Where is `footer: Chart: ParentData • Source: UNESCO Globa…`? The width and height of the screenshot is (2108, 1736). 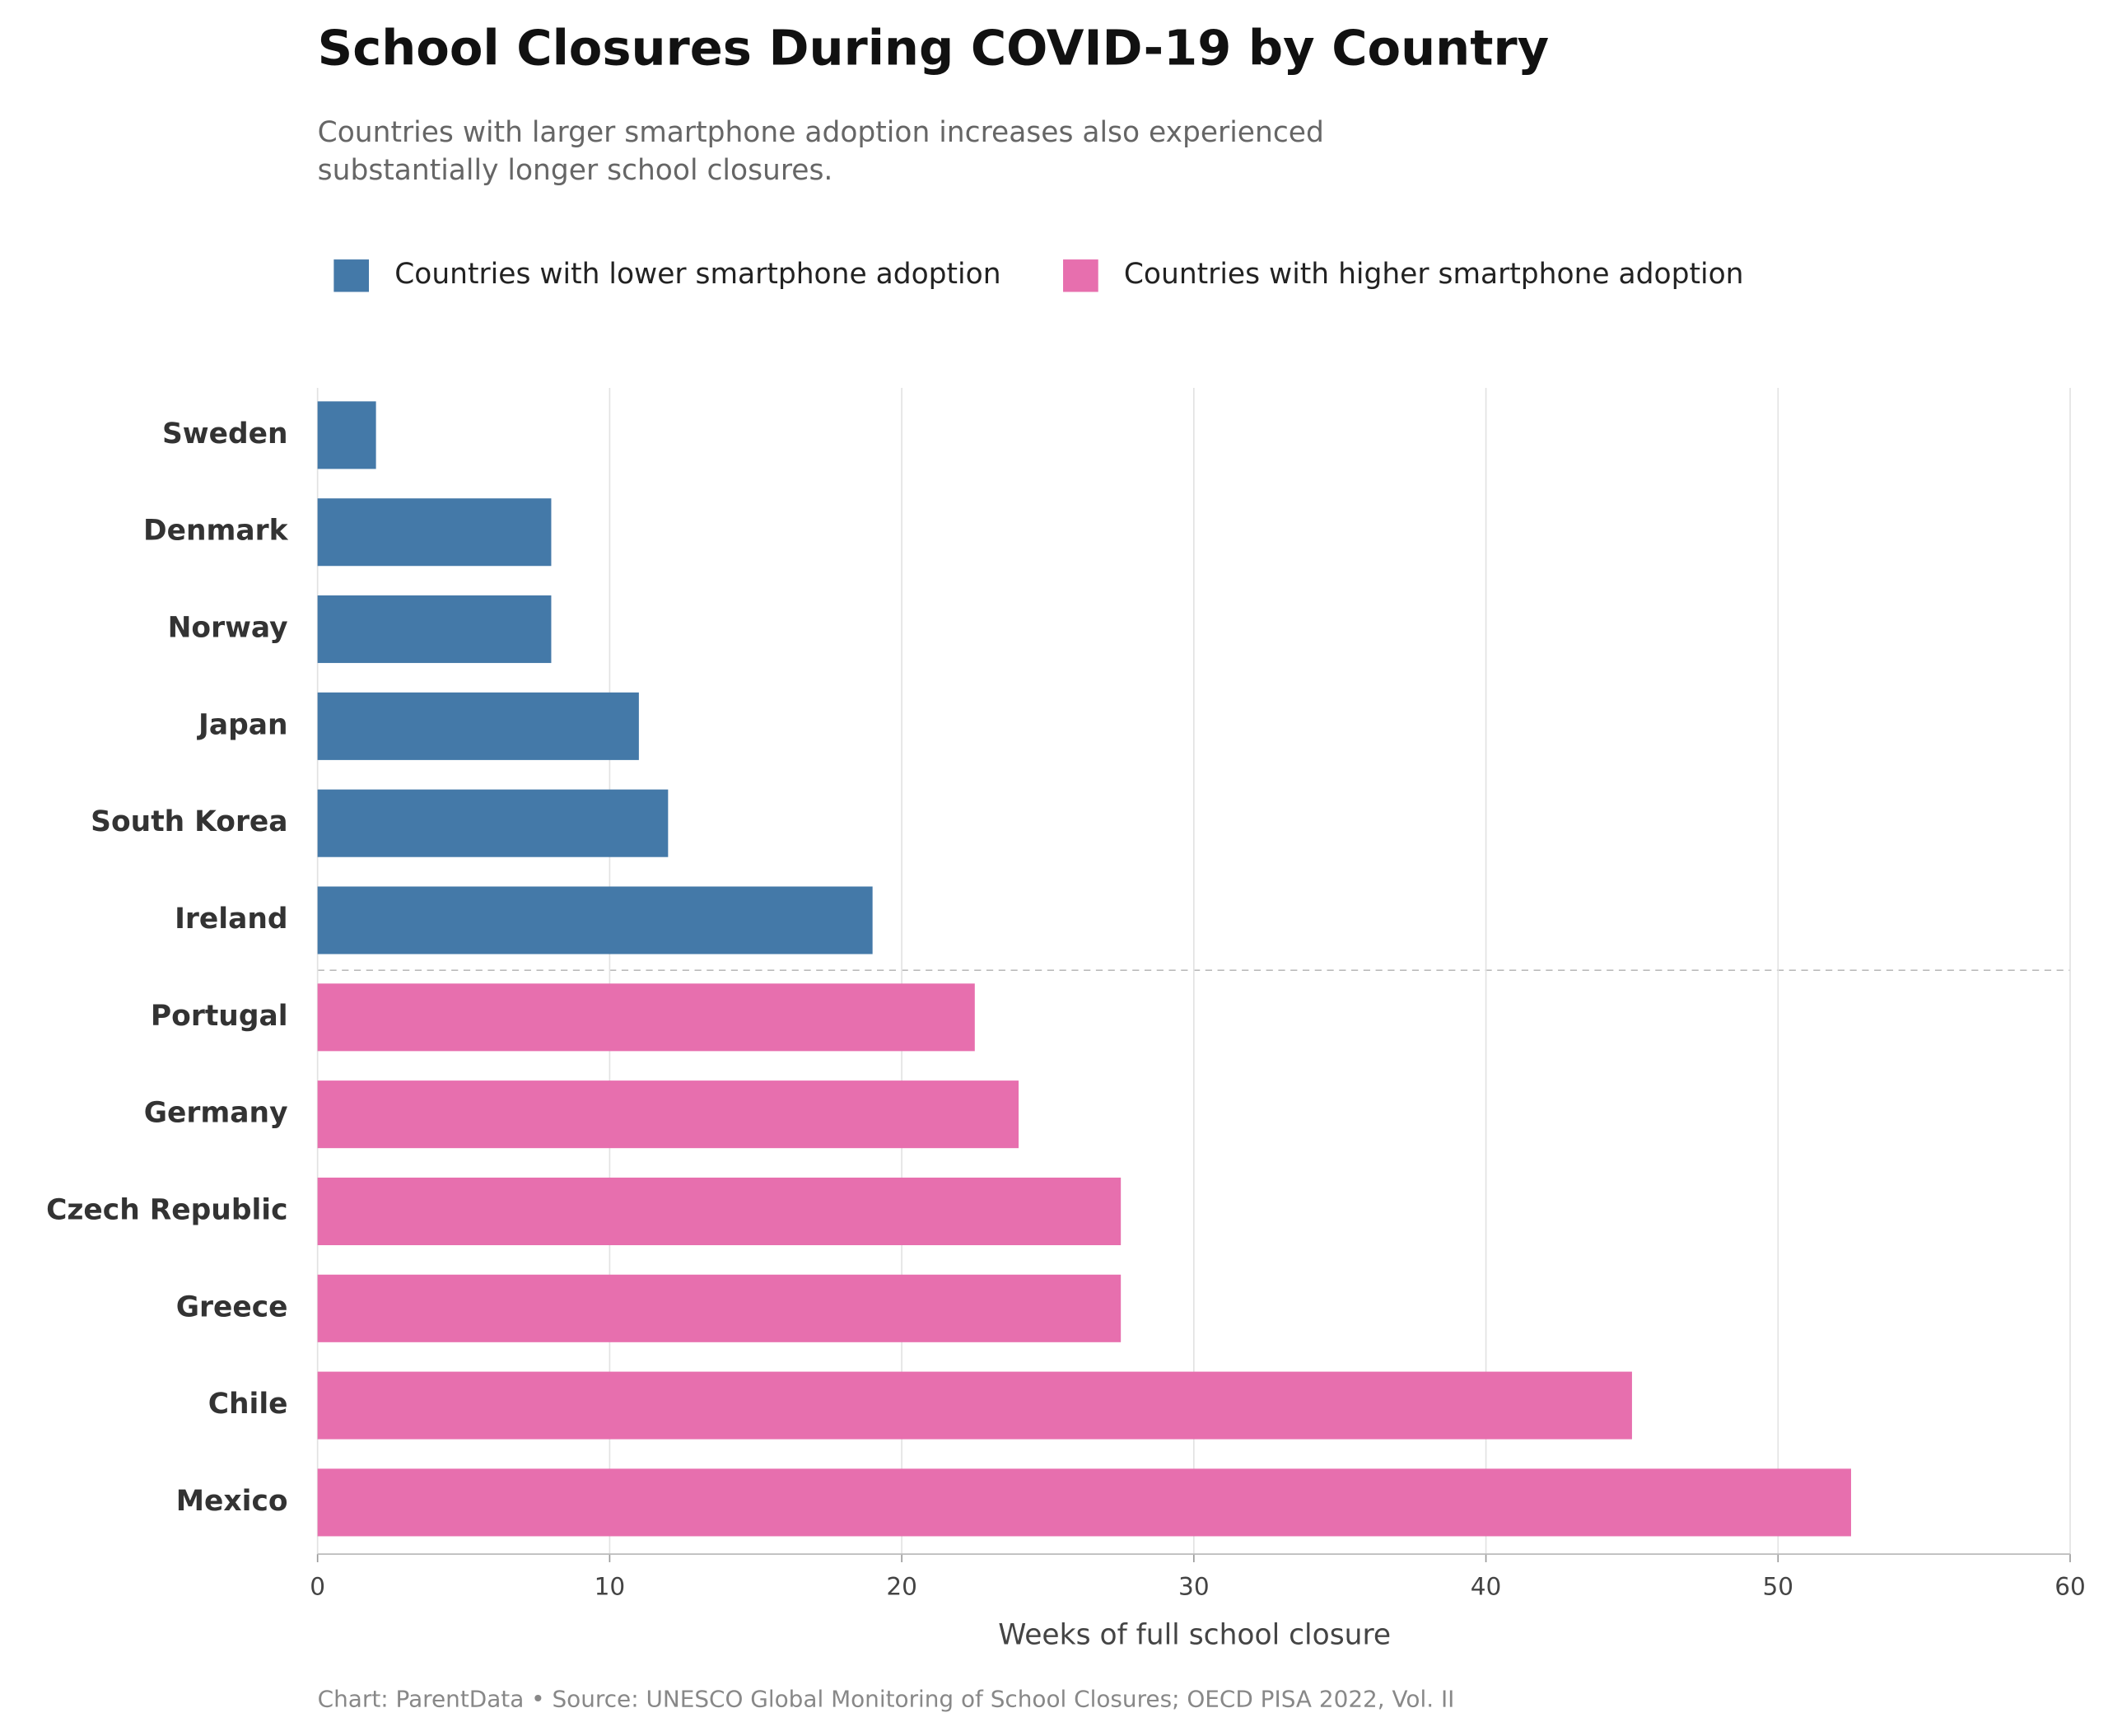
footer: Chart: ParentData • Source: UNESCO Globa… is located at coordinates (886, 1698).